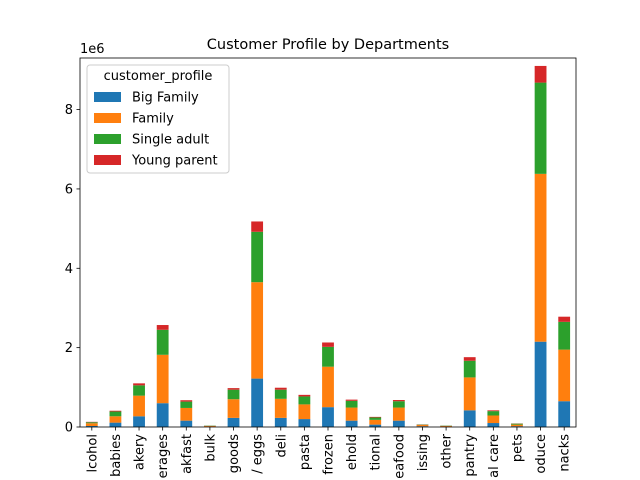 Image resolution: width=640 pixels, height=480 pixels. Describe the element at coordinates (257, 257) in the screenshot. I see `bar-dairy-eggs-single-adult` at that location.